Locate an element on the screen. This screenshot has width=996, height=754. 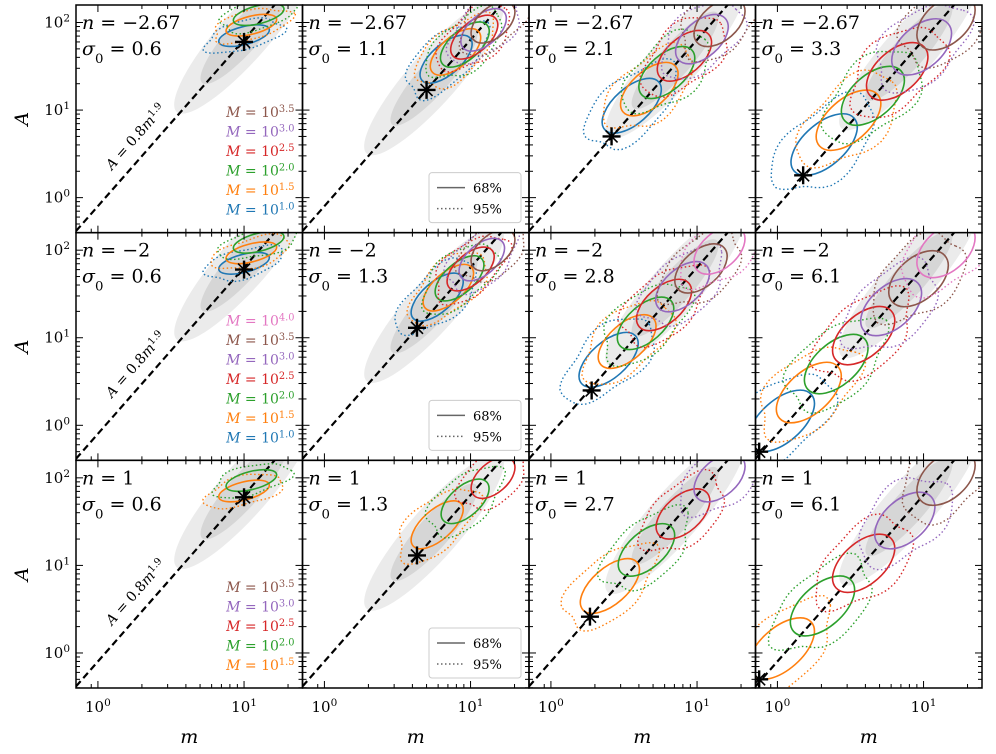
mass-legend-entry: M = 104.0 is located at coordinates (259, 321).